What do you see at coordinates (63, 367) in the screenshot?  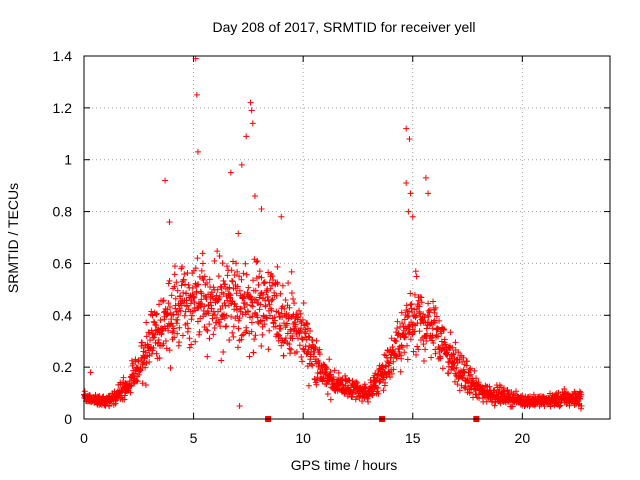 I see `y-tick-label: 0.2` at bounding box center [63, 367].